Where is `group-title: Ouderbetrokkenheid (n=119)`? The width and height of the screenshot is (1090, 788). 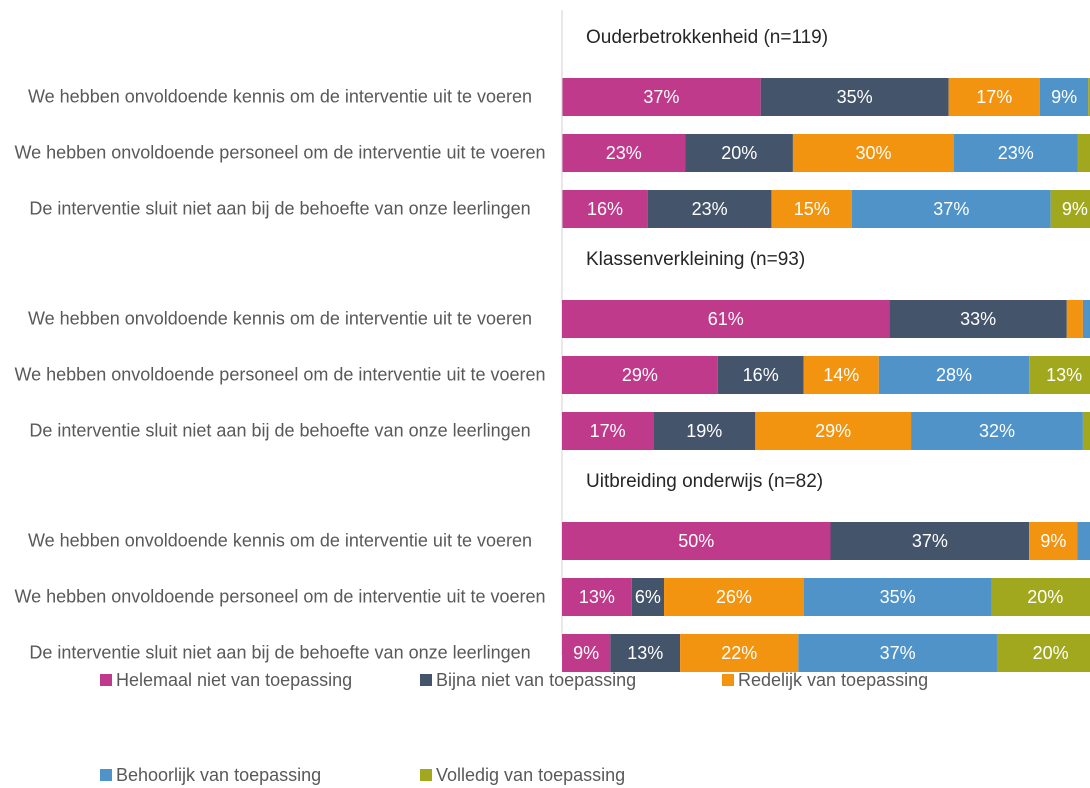 group-title: Ouderbetrokkenheid (n=119) is located at coordinates (707, 37).